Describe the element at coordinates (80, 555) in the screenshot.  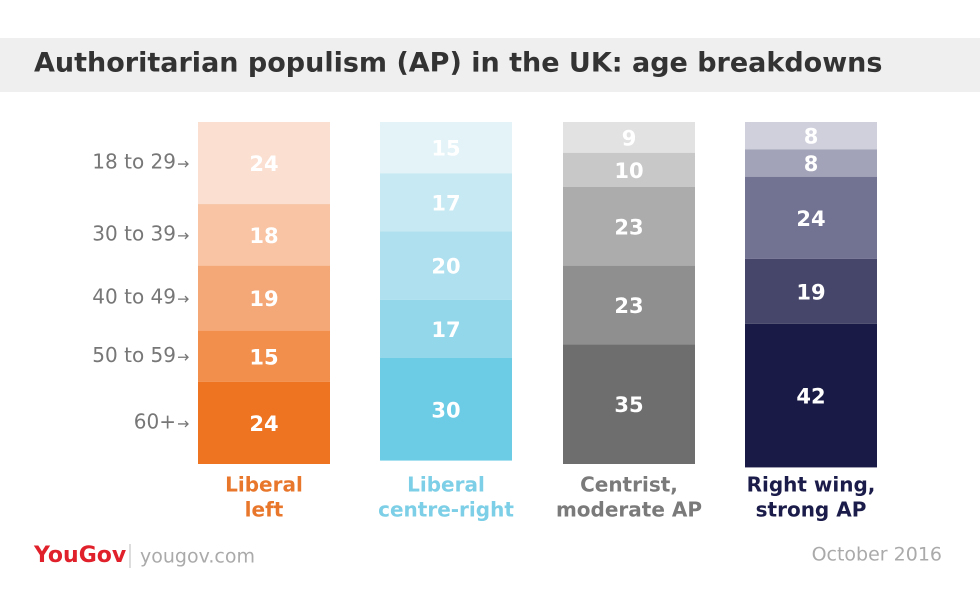
I see `logo: YouGov` at that location.